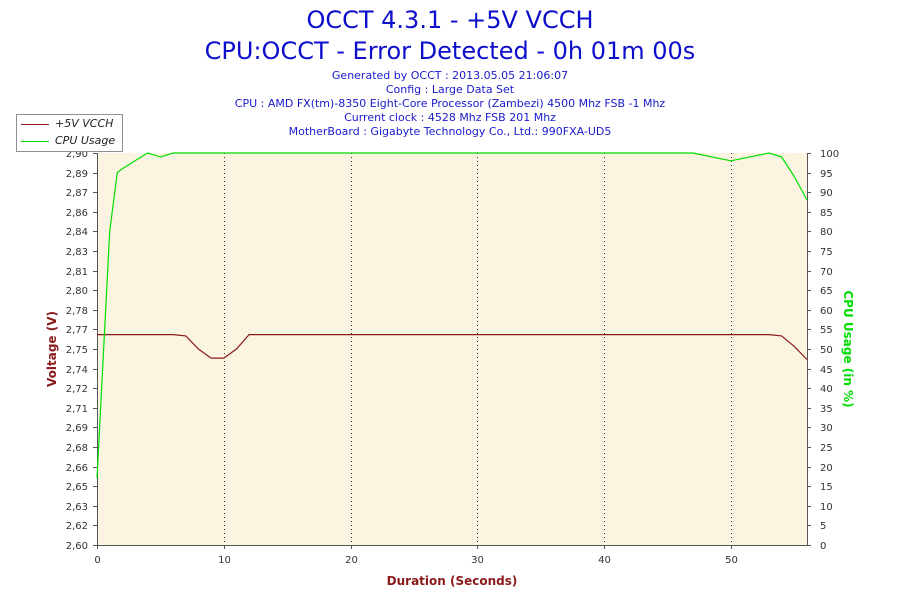 The width and height of the screenshot is (900, 600). What do you see at coordinates (826, 507) in the screenshot?
I see `y-right-tick-label: 10` at bounding box center [826, 507].